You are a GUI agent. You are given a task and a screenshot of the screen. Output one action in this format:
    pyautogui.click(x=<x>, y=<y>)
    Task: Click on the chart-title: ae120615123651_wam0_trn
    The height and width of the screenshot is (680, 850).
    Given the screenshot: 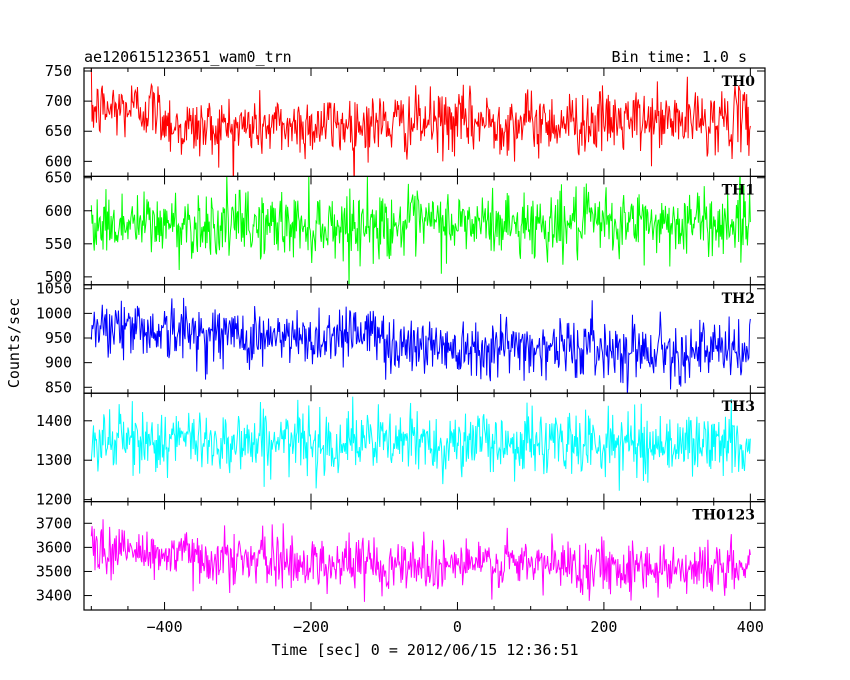 What is the action you would take?
    pyautogui.click(x=188, y=57)
    